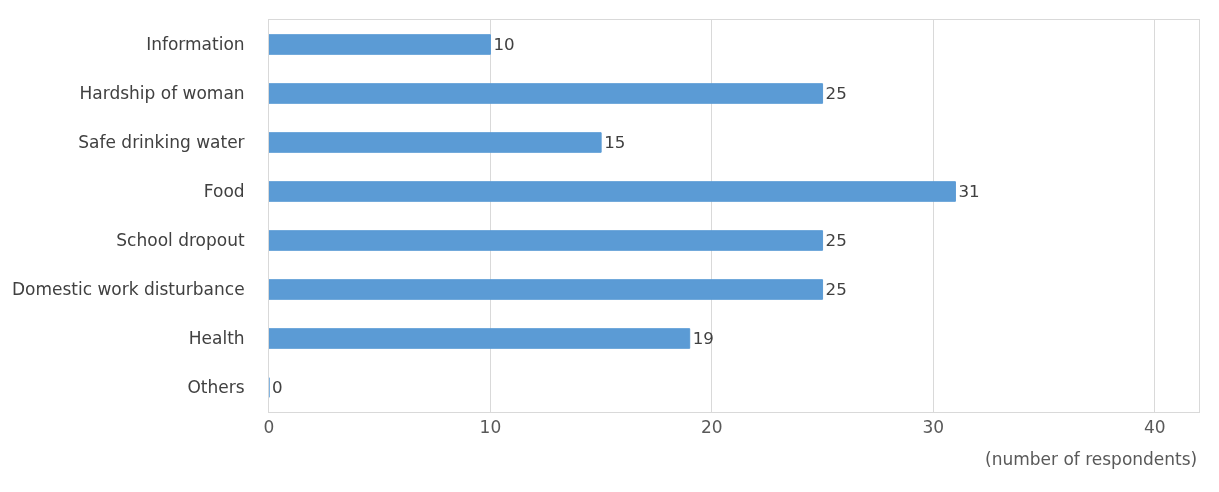  Describe the element at coordinates (216, 387) in the screenshot. I see `y-tick-label: Others` at that location.